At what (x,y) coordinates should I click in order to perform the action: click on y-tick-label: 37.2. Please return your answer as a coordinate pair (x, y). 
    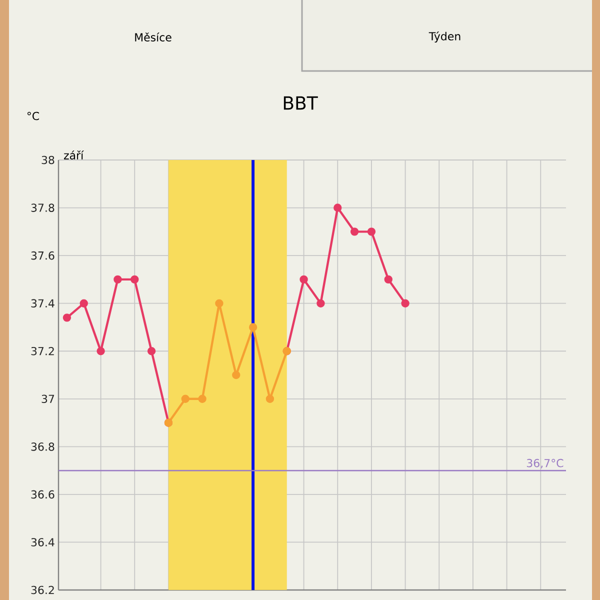
    Looking at the image, I should click on (42, 351).